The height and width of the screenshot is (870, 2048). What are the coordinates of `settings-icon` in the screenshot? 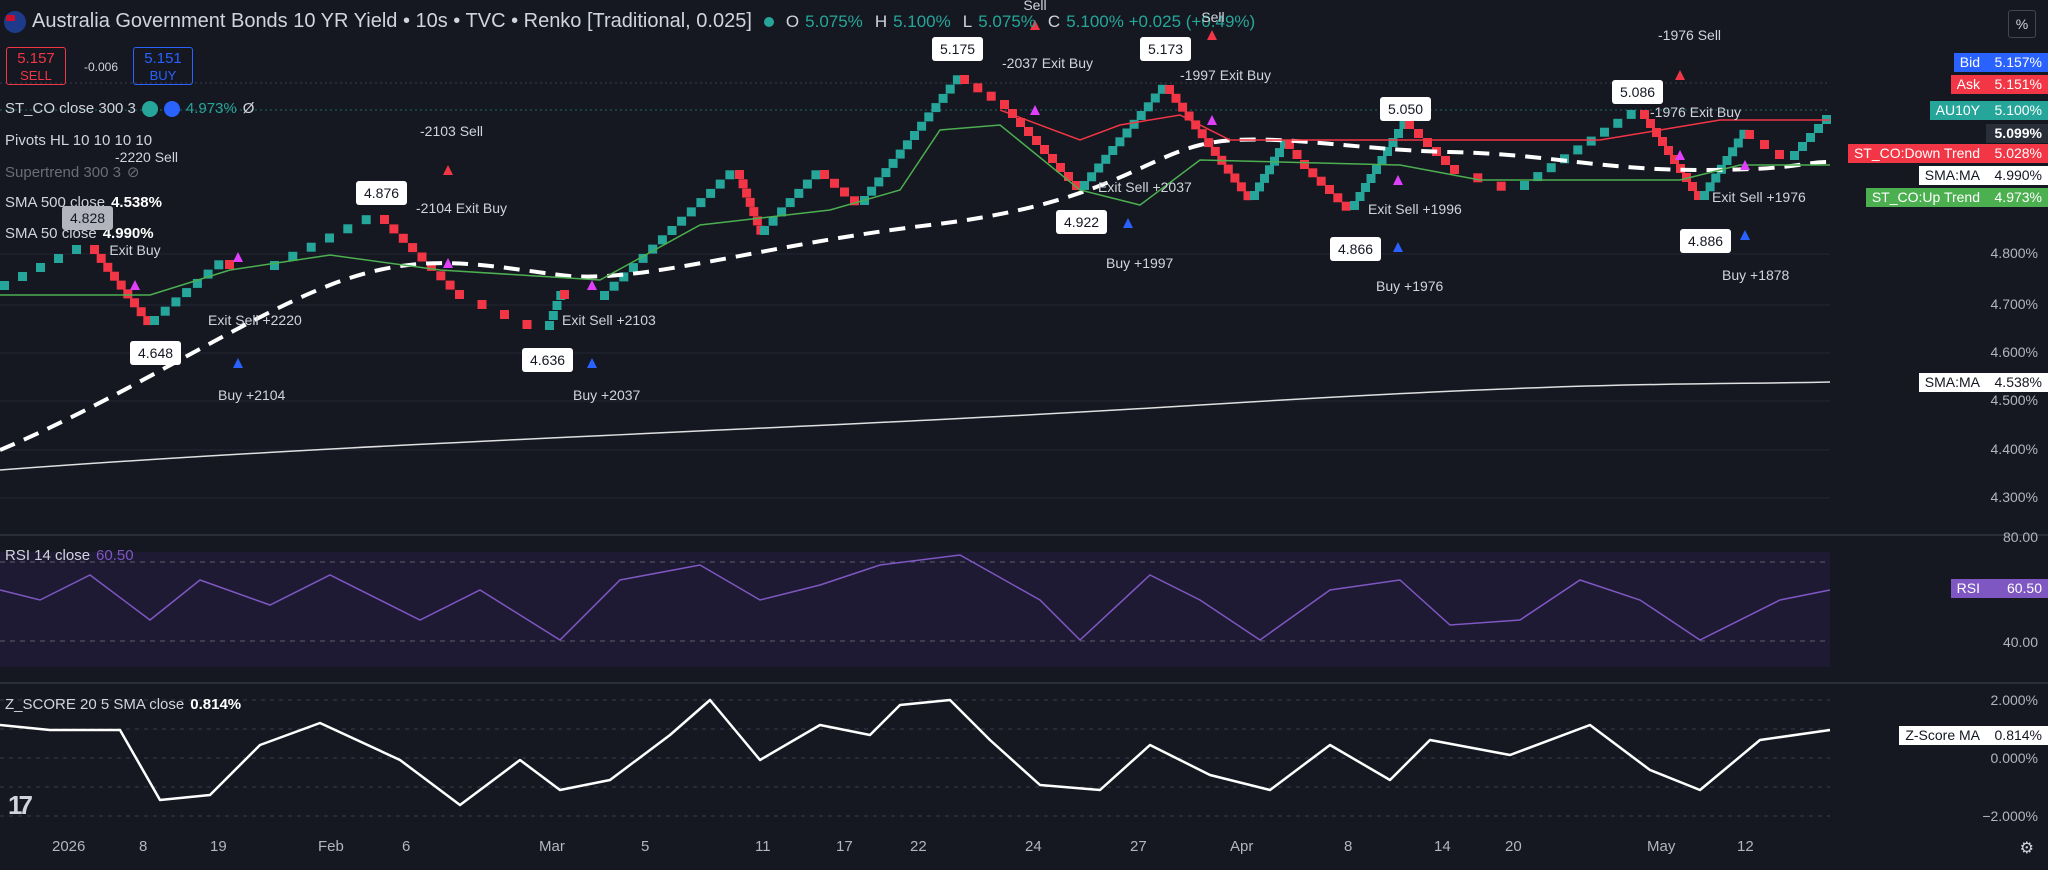 It's located at (171, 108).